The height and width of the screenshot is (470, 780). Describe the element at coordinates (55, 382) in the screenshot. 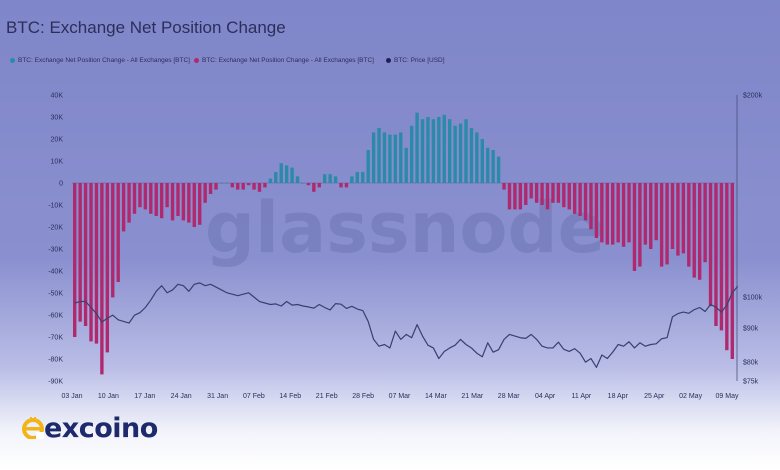

I see `y-left-tick-label: -90K` at that location.